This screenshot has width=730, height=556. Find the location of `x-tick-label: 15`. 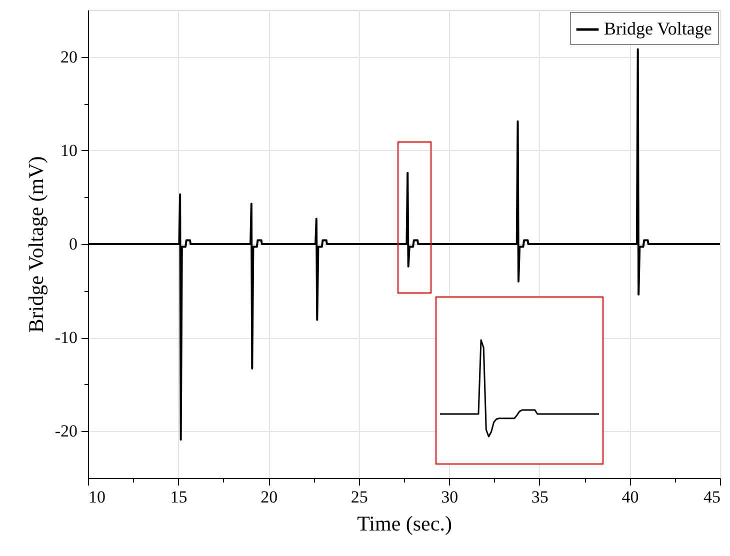

x-tick-label: 15 is located at coordinates (179, 497).